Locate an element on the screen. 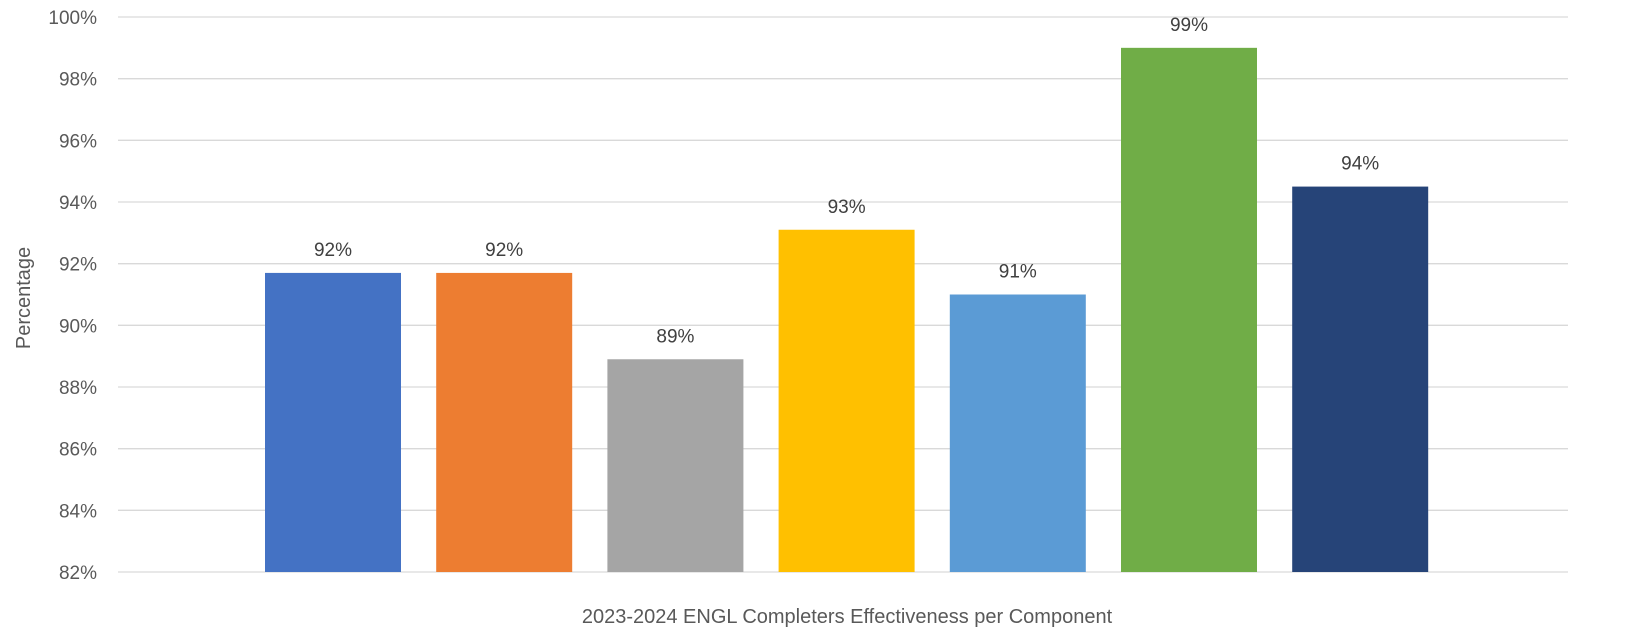 This screenshot has height=633, width=1629. y-tick-label: 92% is located at coordinates (78, 265).